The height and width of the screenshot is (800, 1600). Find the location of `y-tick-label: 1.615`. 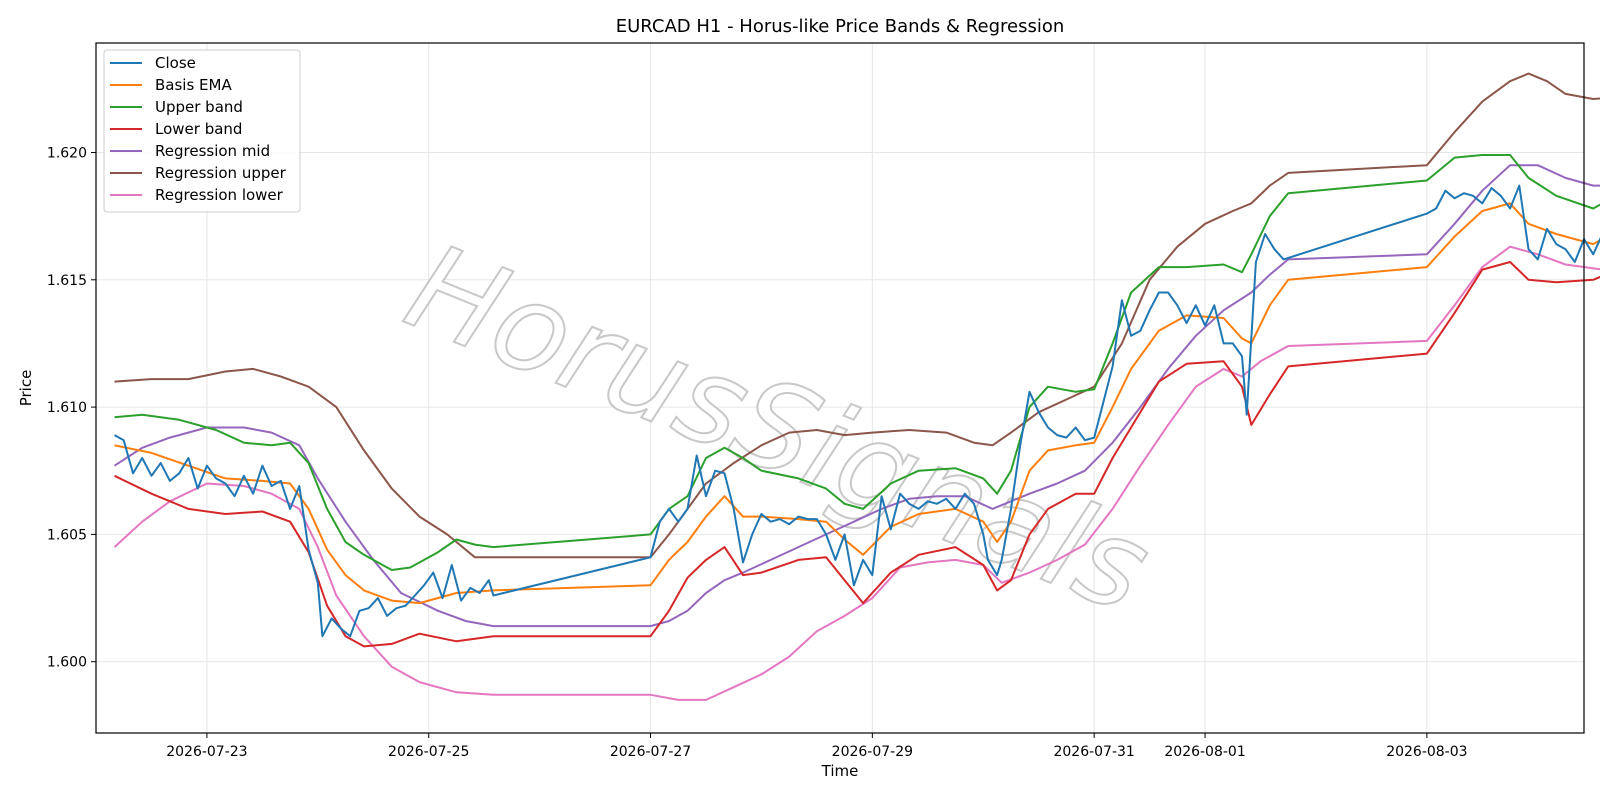

y-tick-label: 1.615 is located at coordinates (67, 281).